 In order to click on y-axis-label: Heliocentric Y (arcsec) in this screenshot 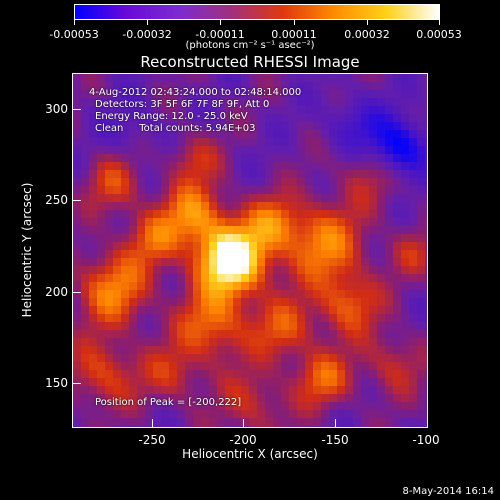, I will do `click(27, 250)`.